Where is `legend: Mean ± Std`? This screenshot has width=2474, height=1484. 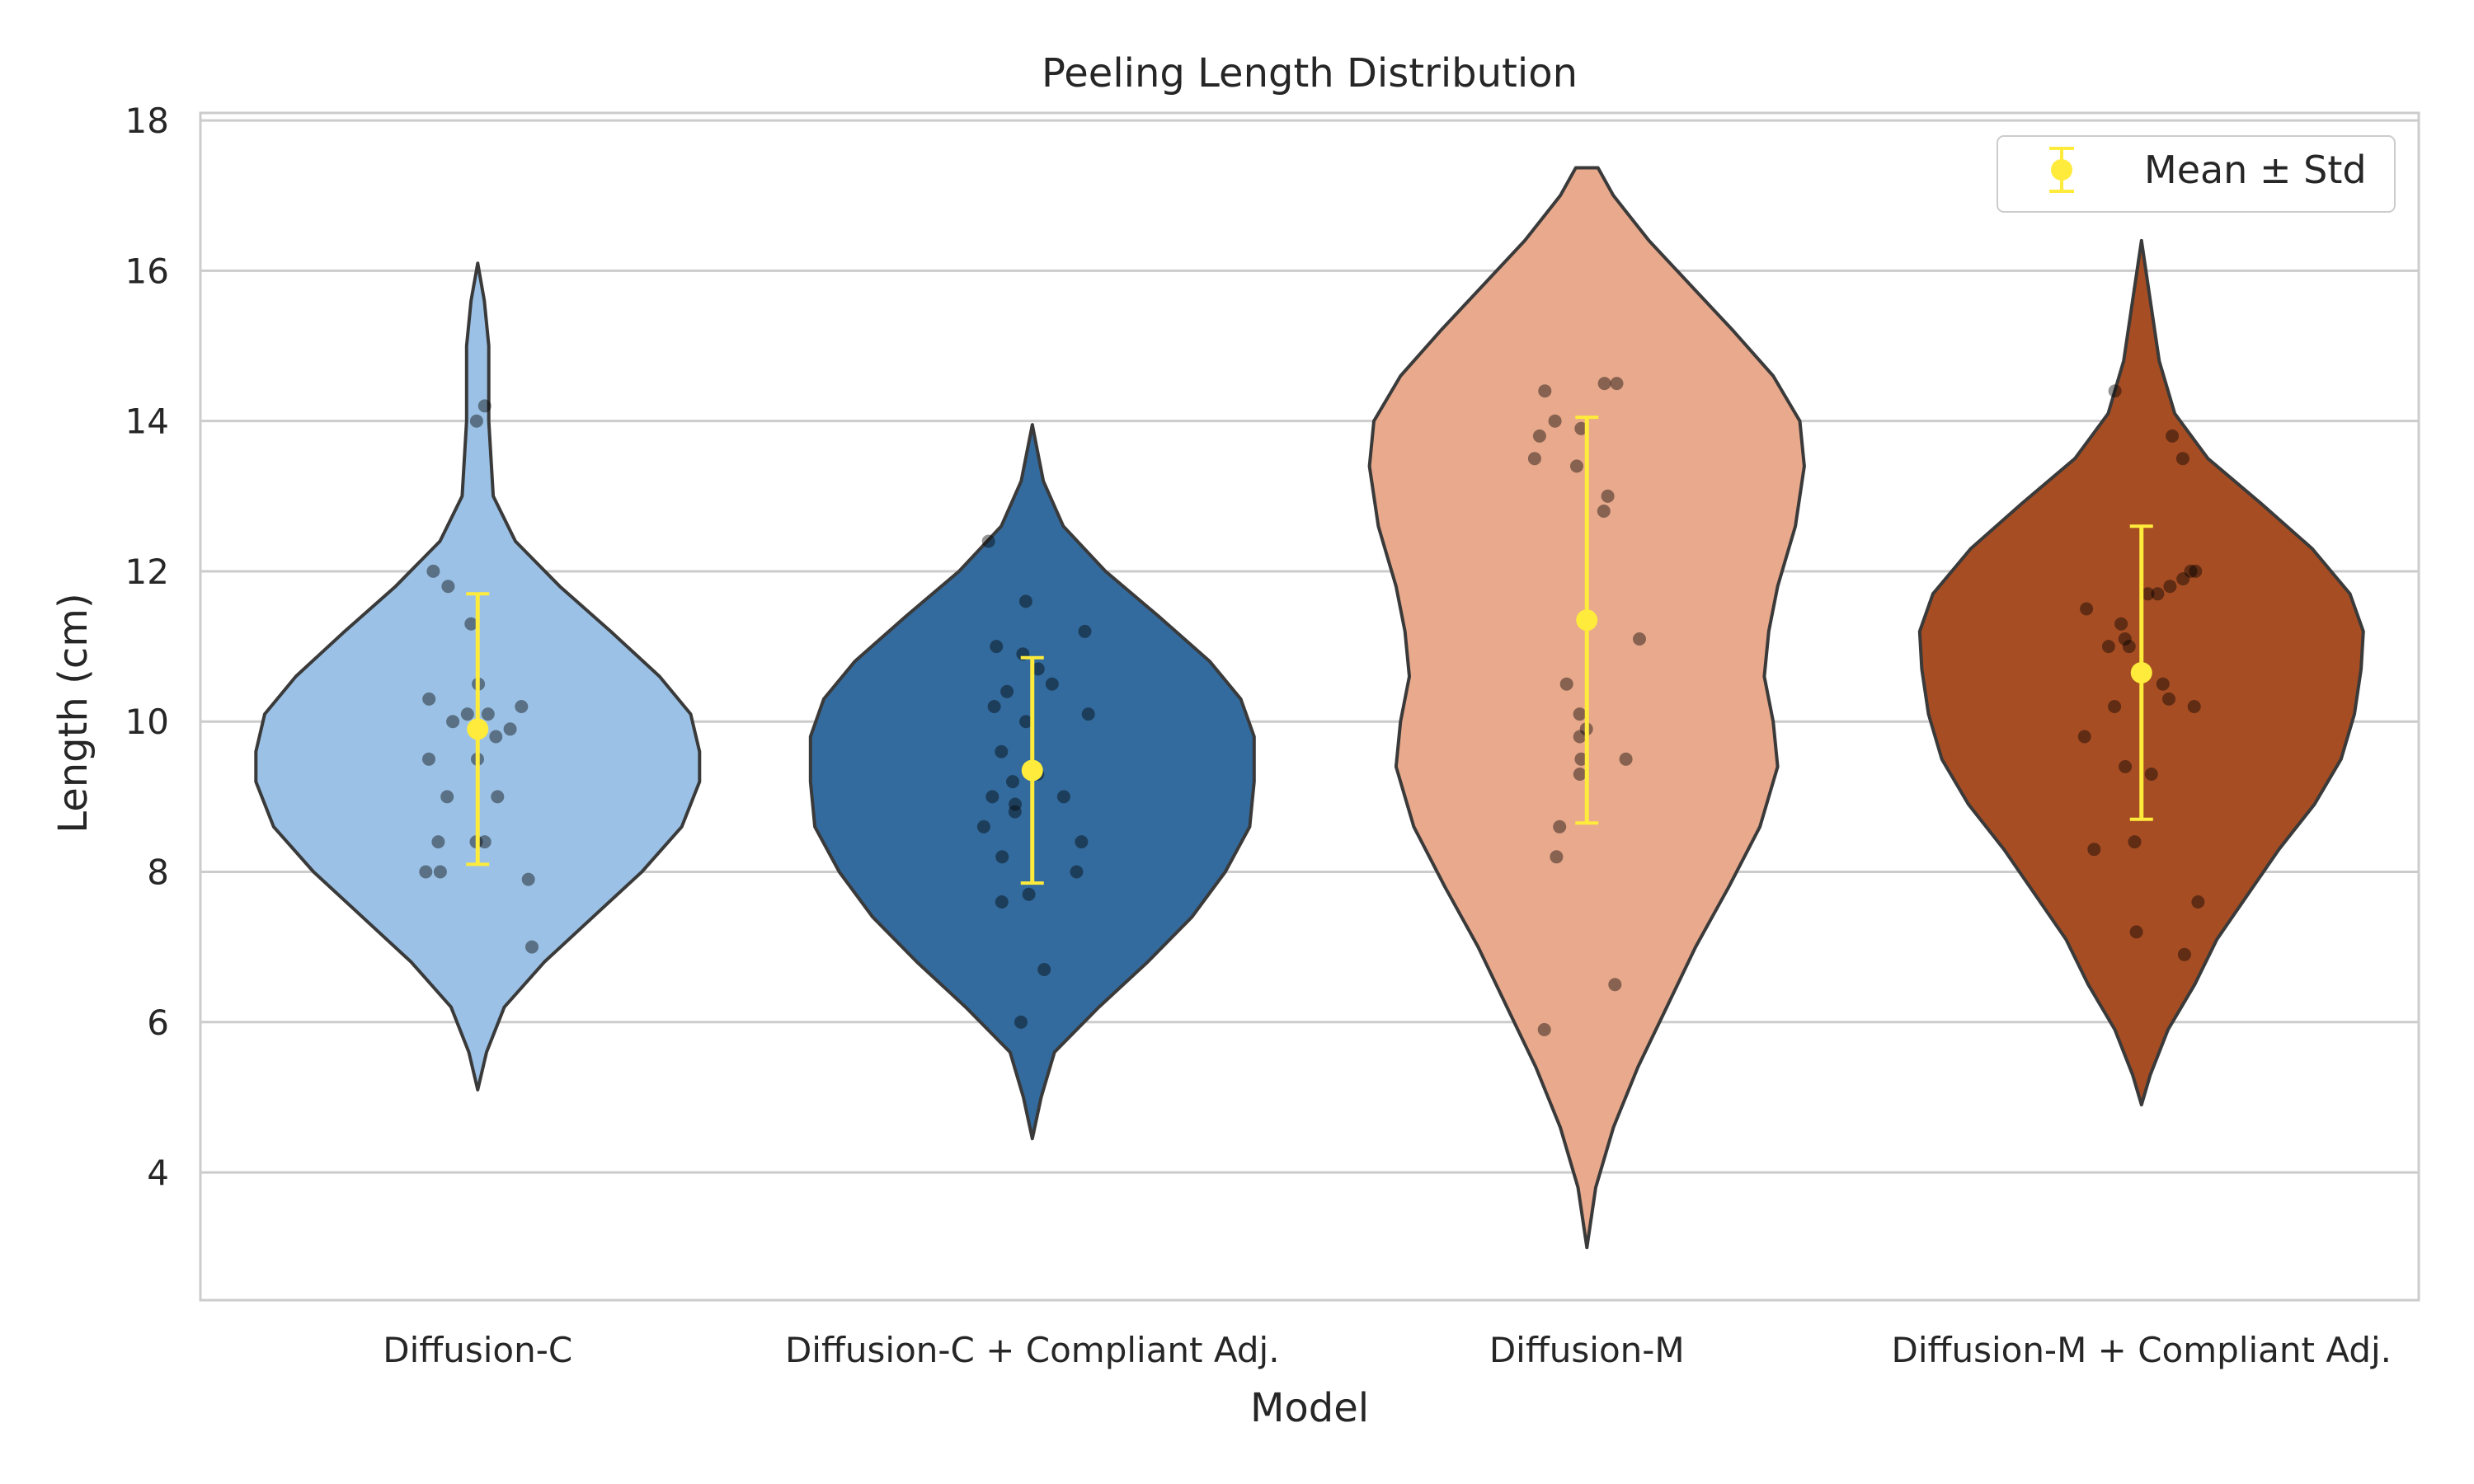
legend: Mean ± Std is located at coordinates (2196, 174).